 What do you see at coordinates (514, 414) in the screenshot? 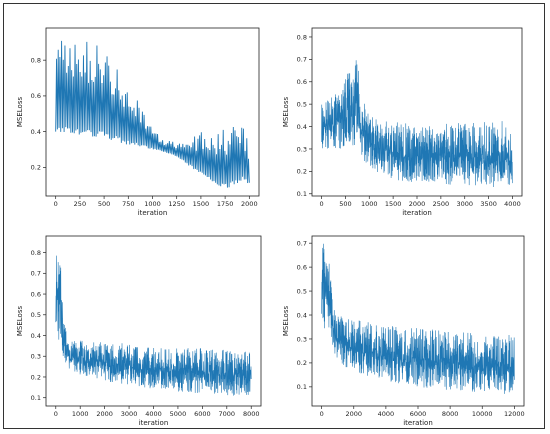
I see `x-tick-label: 12000` at bounding box center [514, 414].